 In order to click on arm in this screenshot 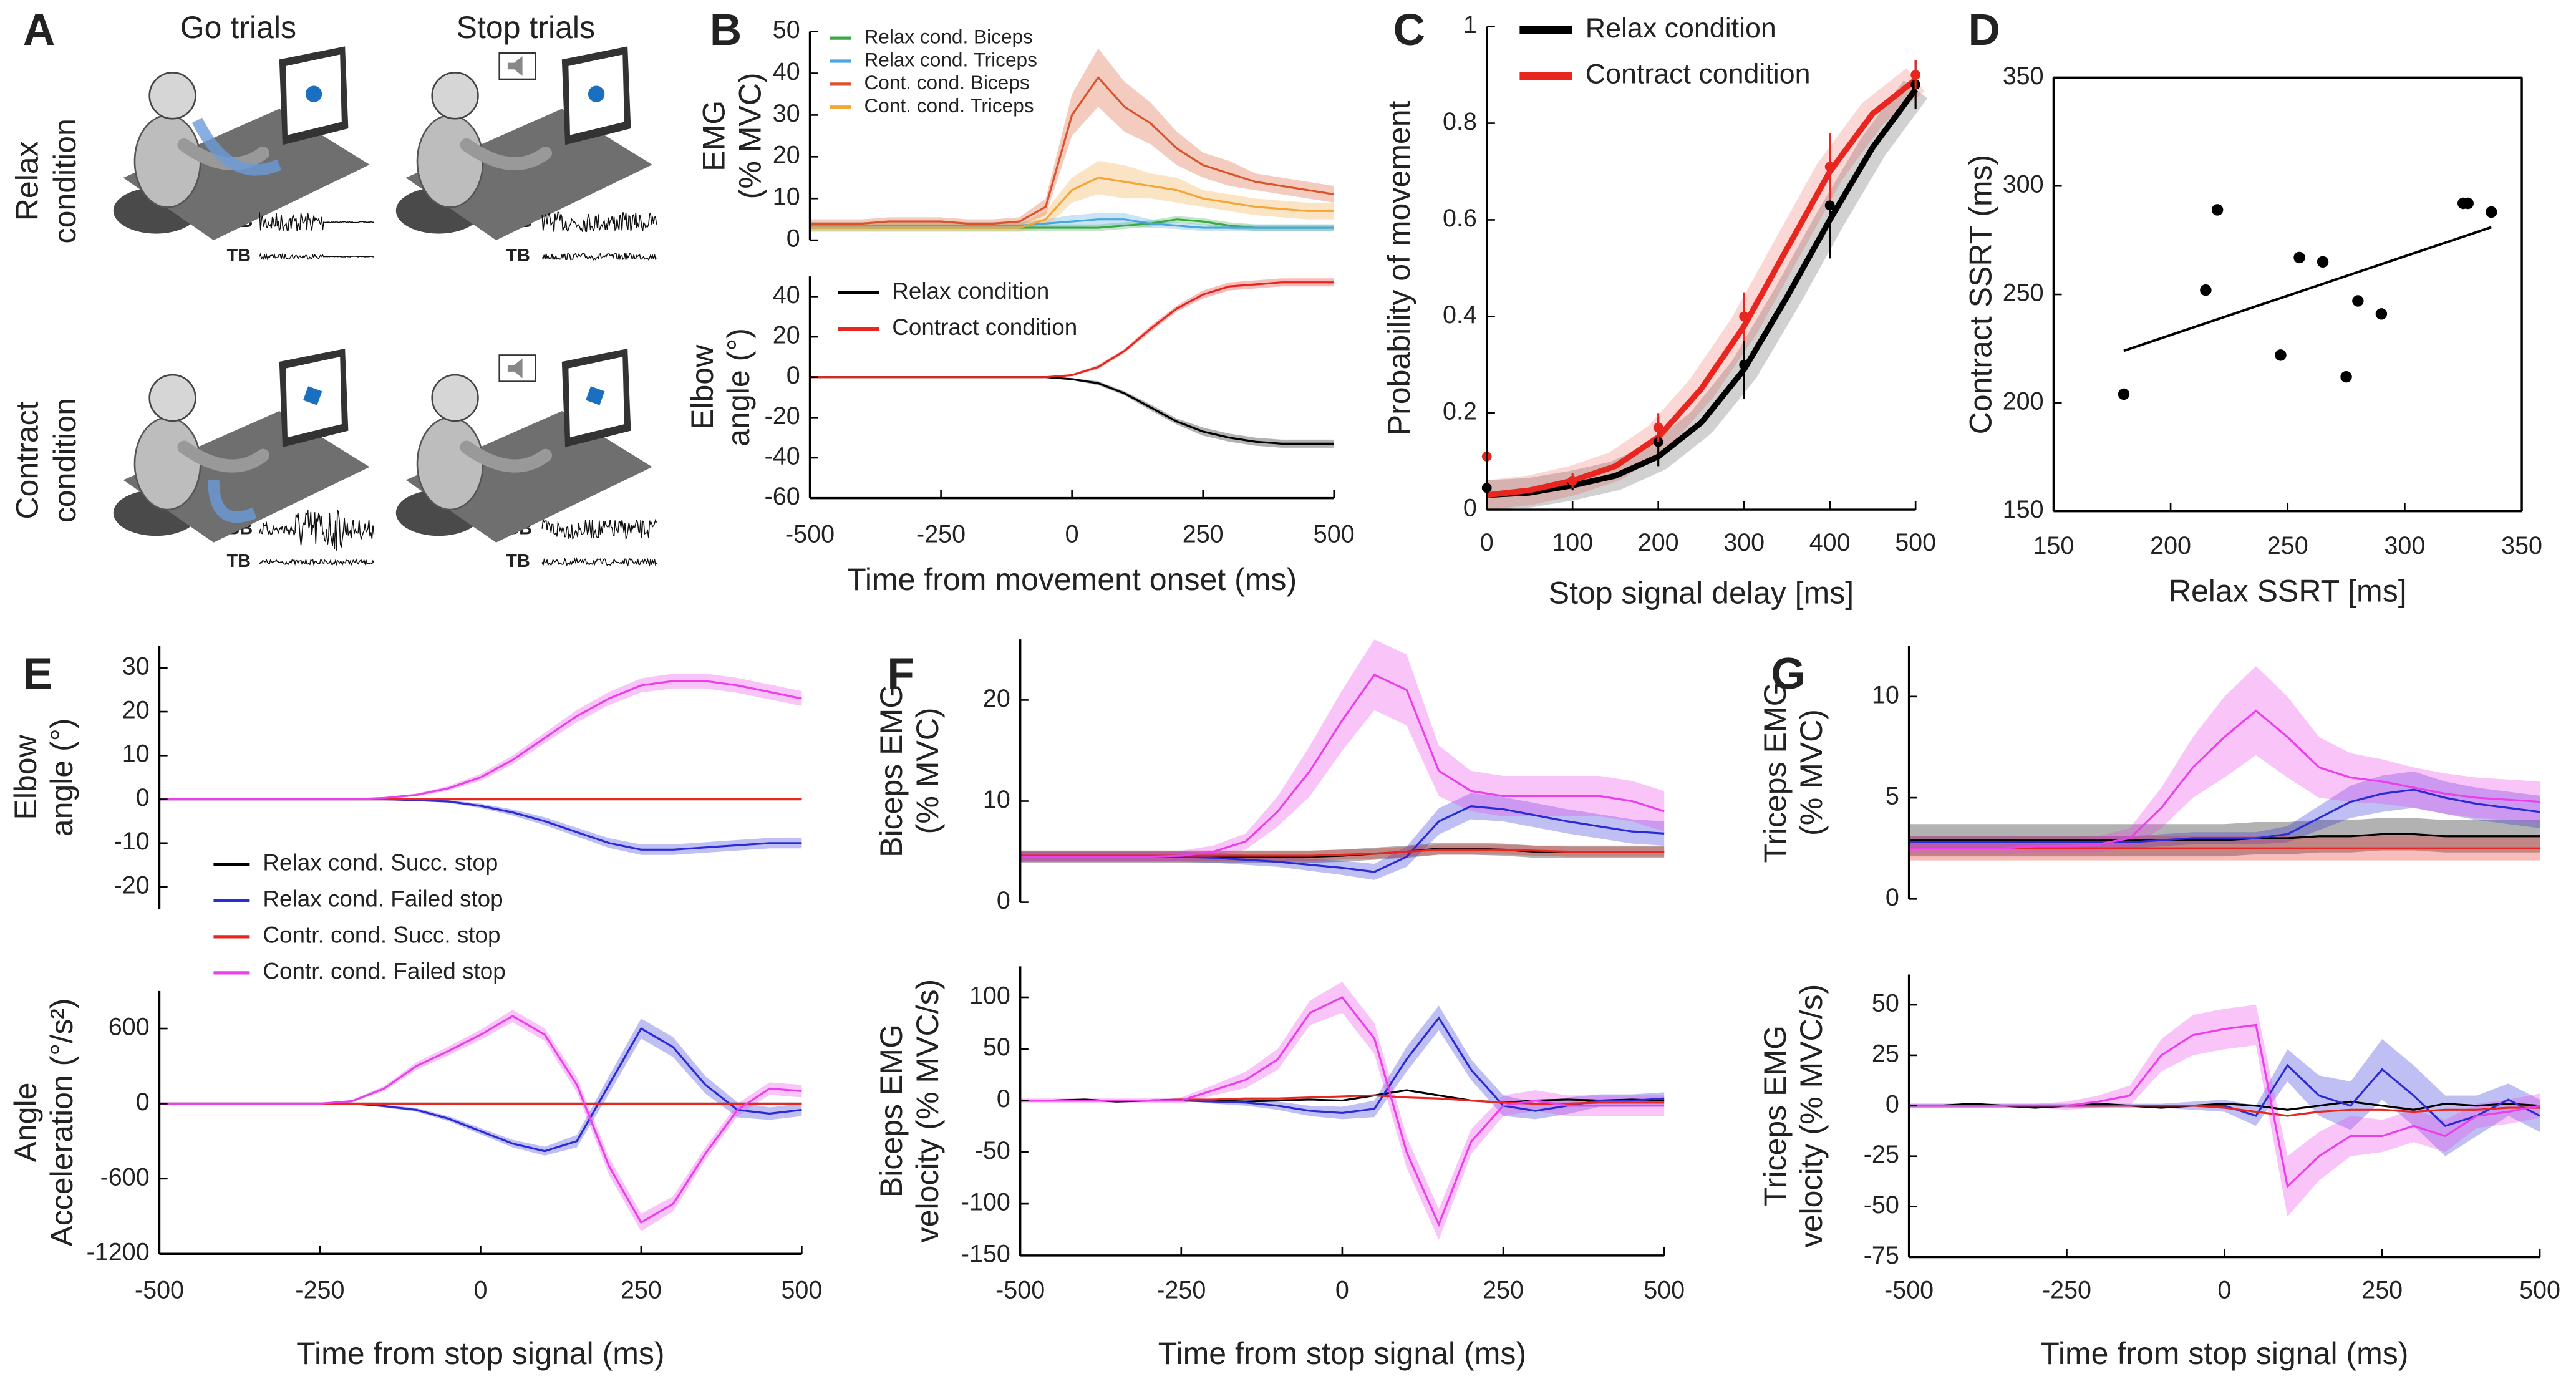, I will do `click(506, 456)`.